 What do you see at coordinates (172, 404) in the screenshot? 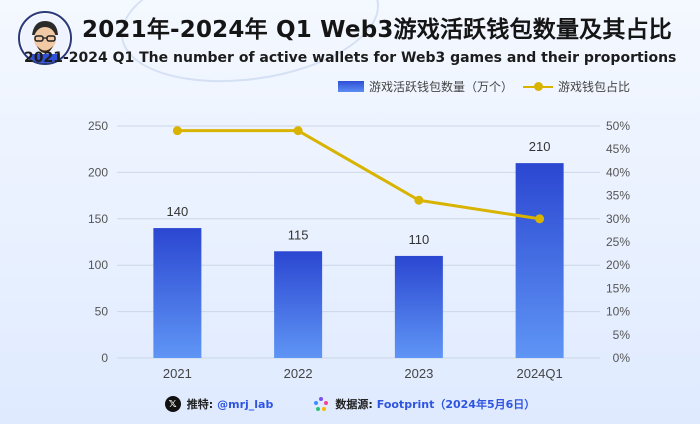
I see `x-icon: 𝕏` at bounding box center [172, 404].